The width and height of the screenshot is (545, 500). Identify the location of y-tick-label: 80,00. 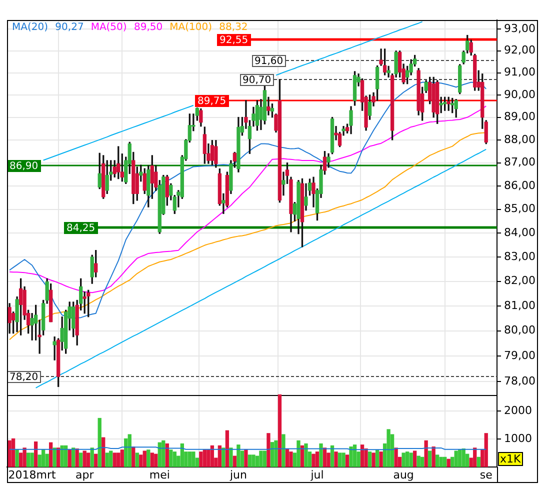
(520, 330).